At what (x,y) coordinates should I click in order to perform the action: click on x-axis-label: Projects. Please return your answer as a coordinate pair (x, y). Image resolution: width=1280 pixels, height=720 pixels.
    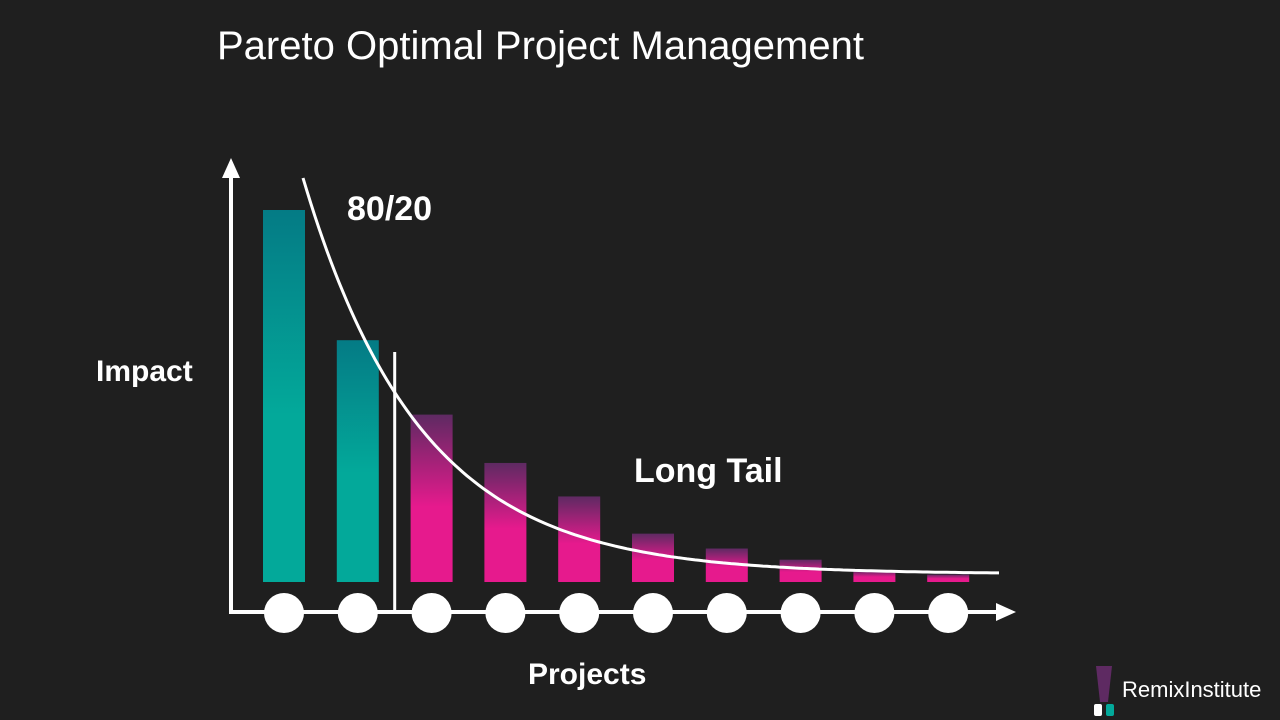
    Looking at the image, I should click on (587, 674).